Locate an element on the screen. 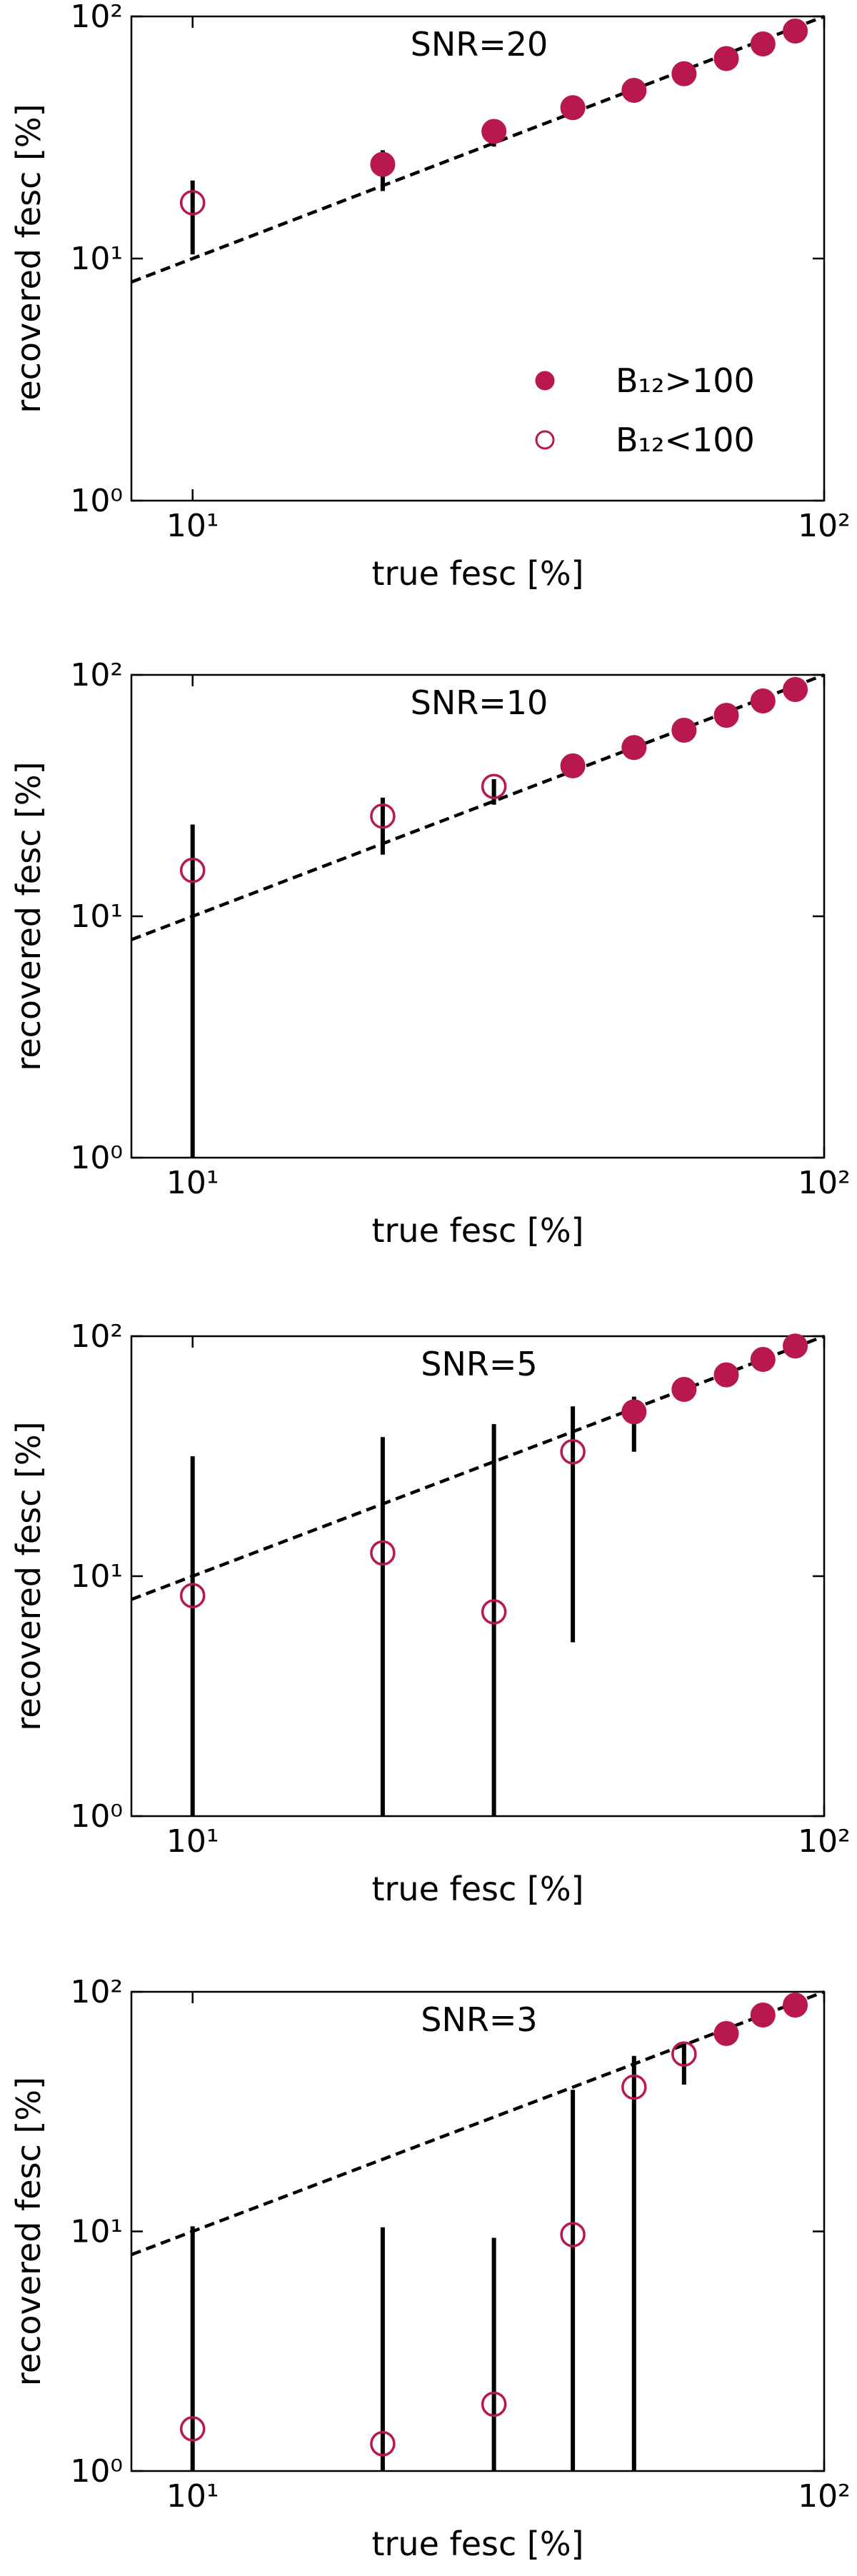  panel-title: SNR=10 is located at coordinates (479, 702).